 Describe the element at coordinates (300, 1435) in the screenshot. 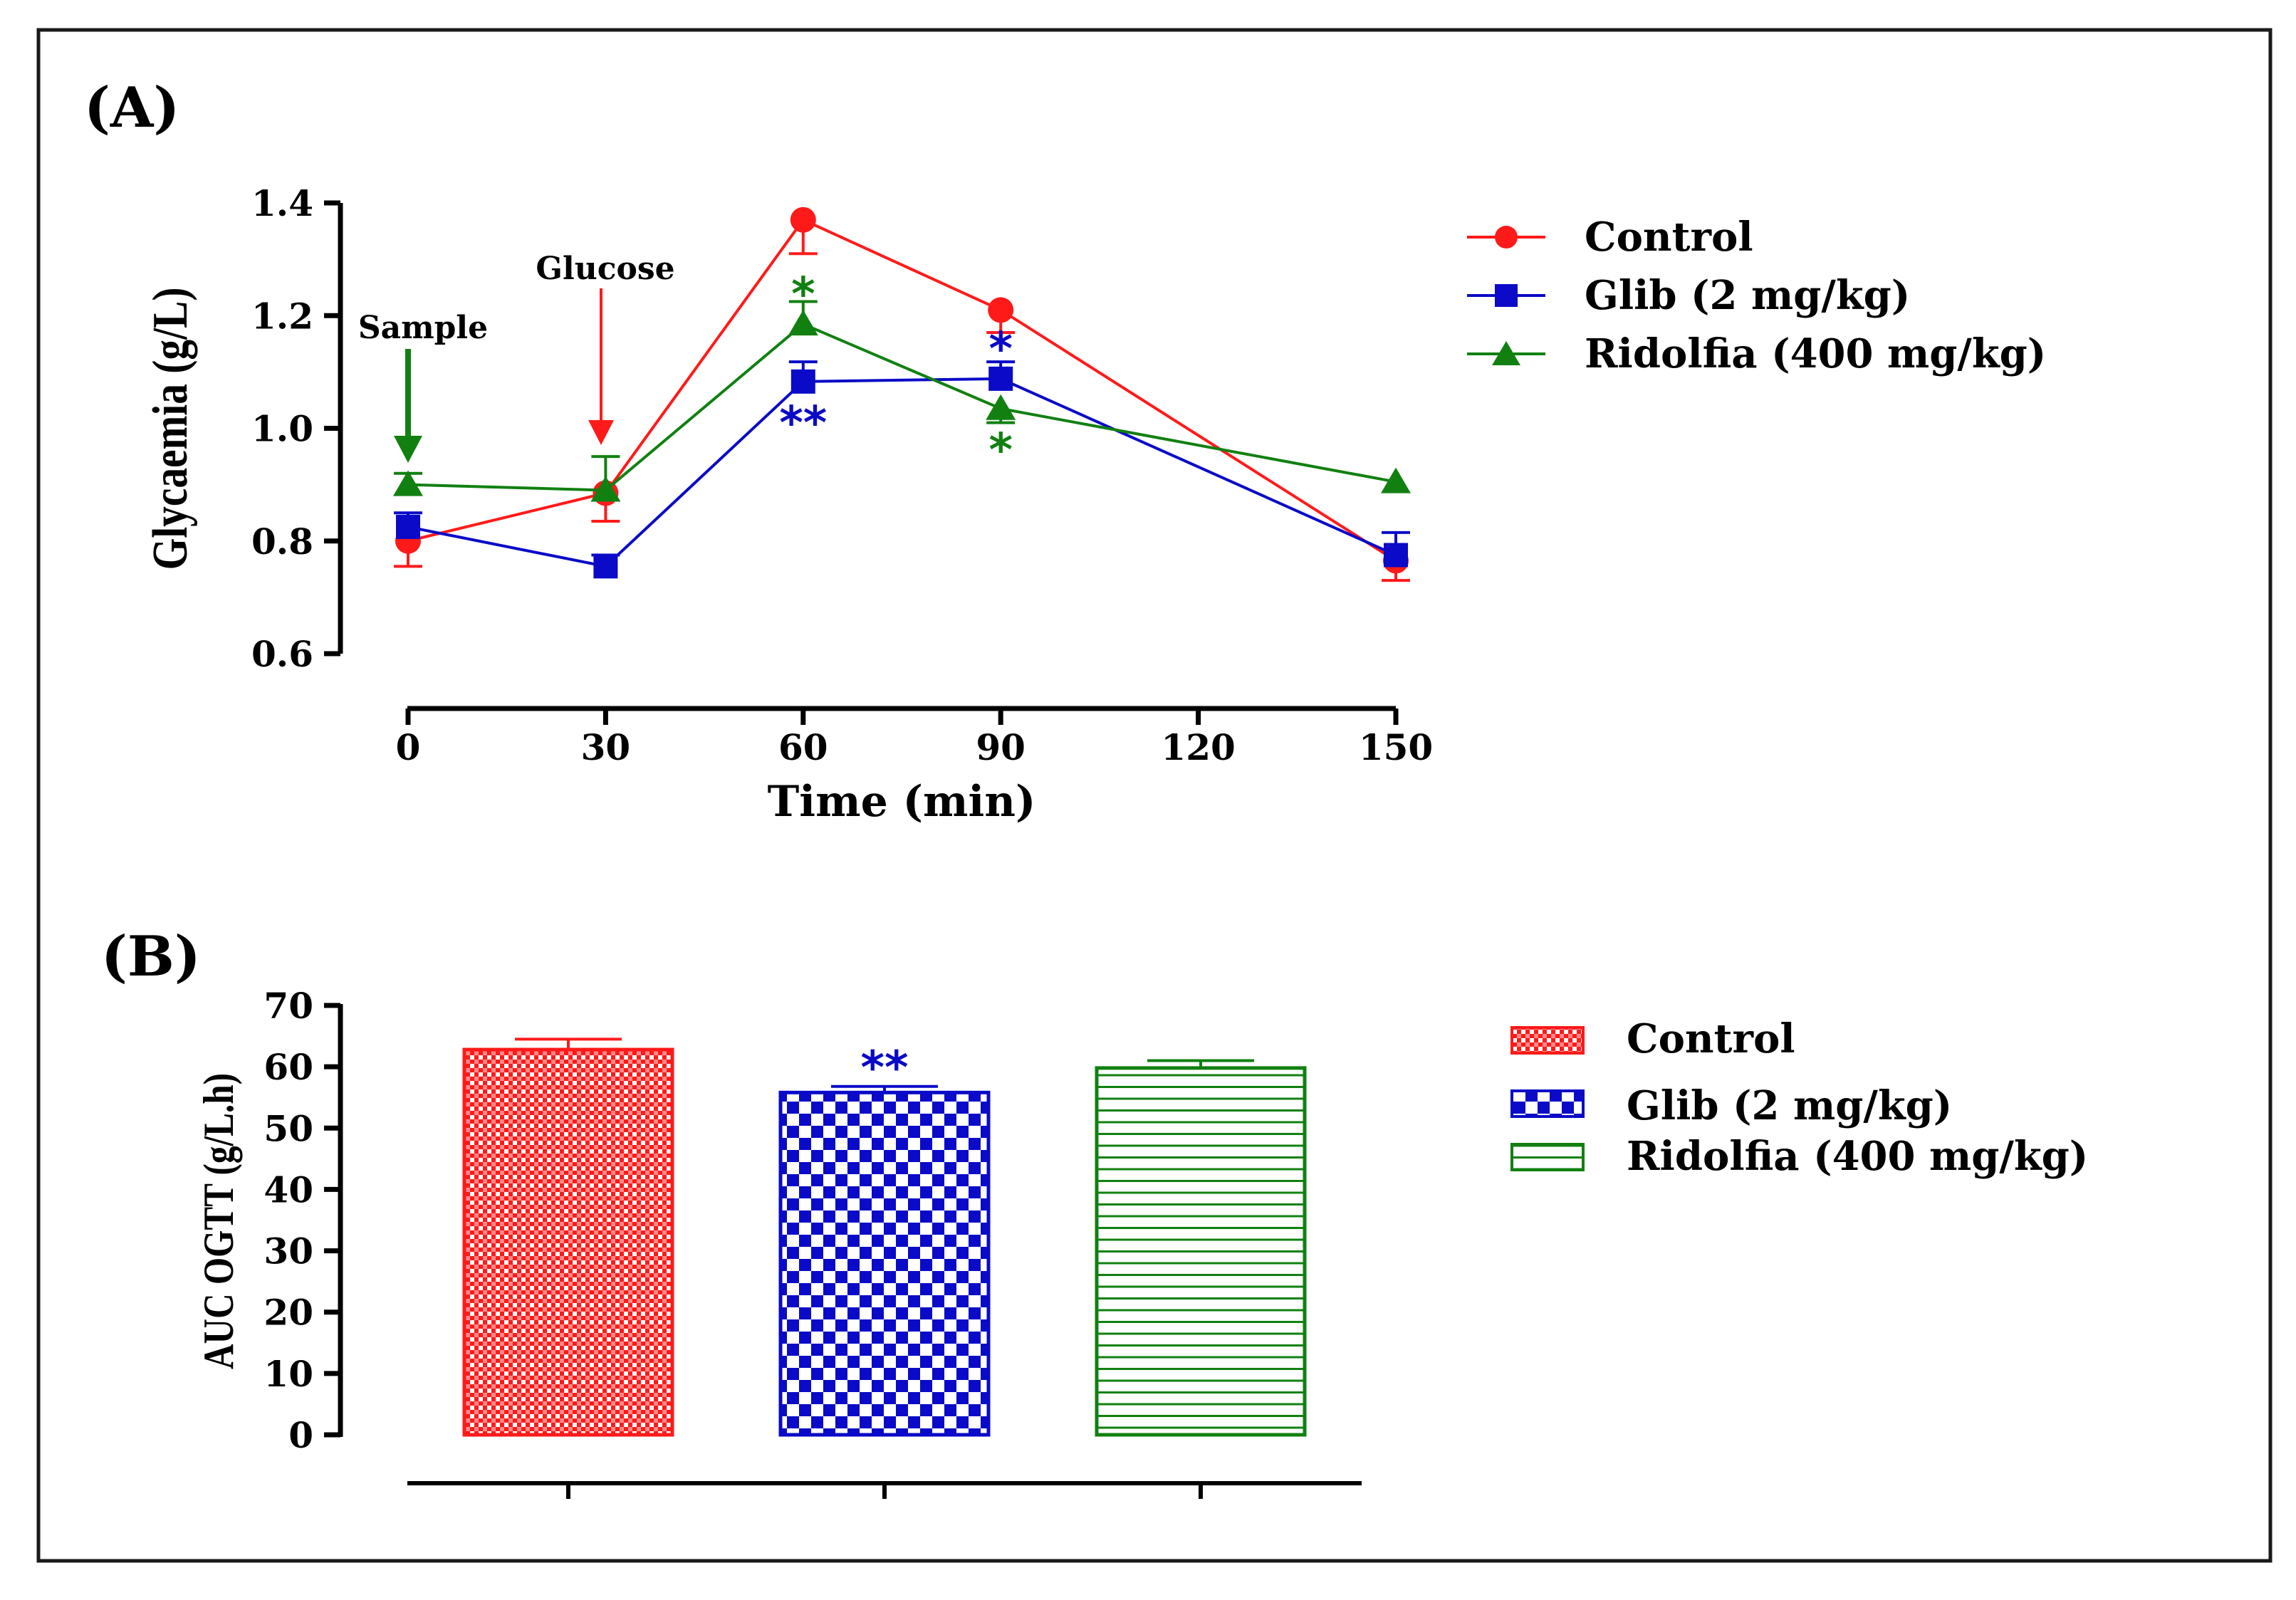

I see `y-tick-label-b: 0` at that location.